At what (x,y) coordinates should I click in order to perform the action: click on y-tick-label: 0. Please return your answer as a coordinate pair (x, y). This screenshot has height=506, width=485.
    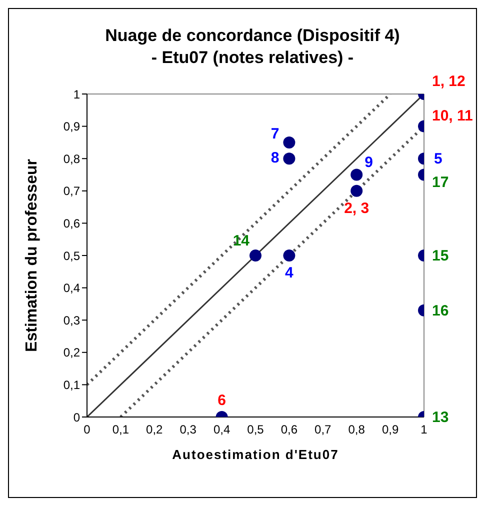
    Looking at the image, I should click on (76, 417).